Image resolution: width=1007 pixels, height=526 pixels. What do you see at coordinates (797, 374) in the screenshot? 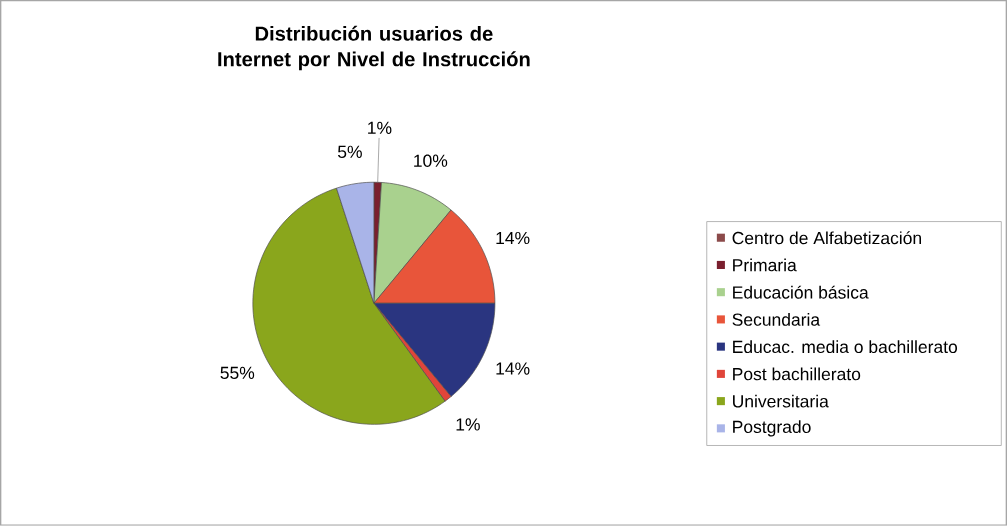
I see `legend-label: Post bachillerato` at bounding box center [797, 374].